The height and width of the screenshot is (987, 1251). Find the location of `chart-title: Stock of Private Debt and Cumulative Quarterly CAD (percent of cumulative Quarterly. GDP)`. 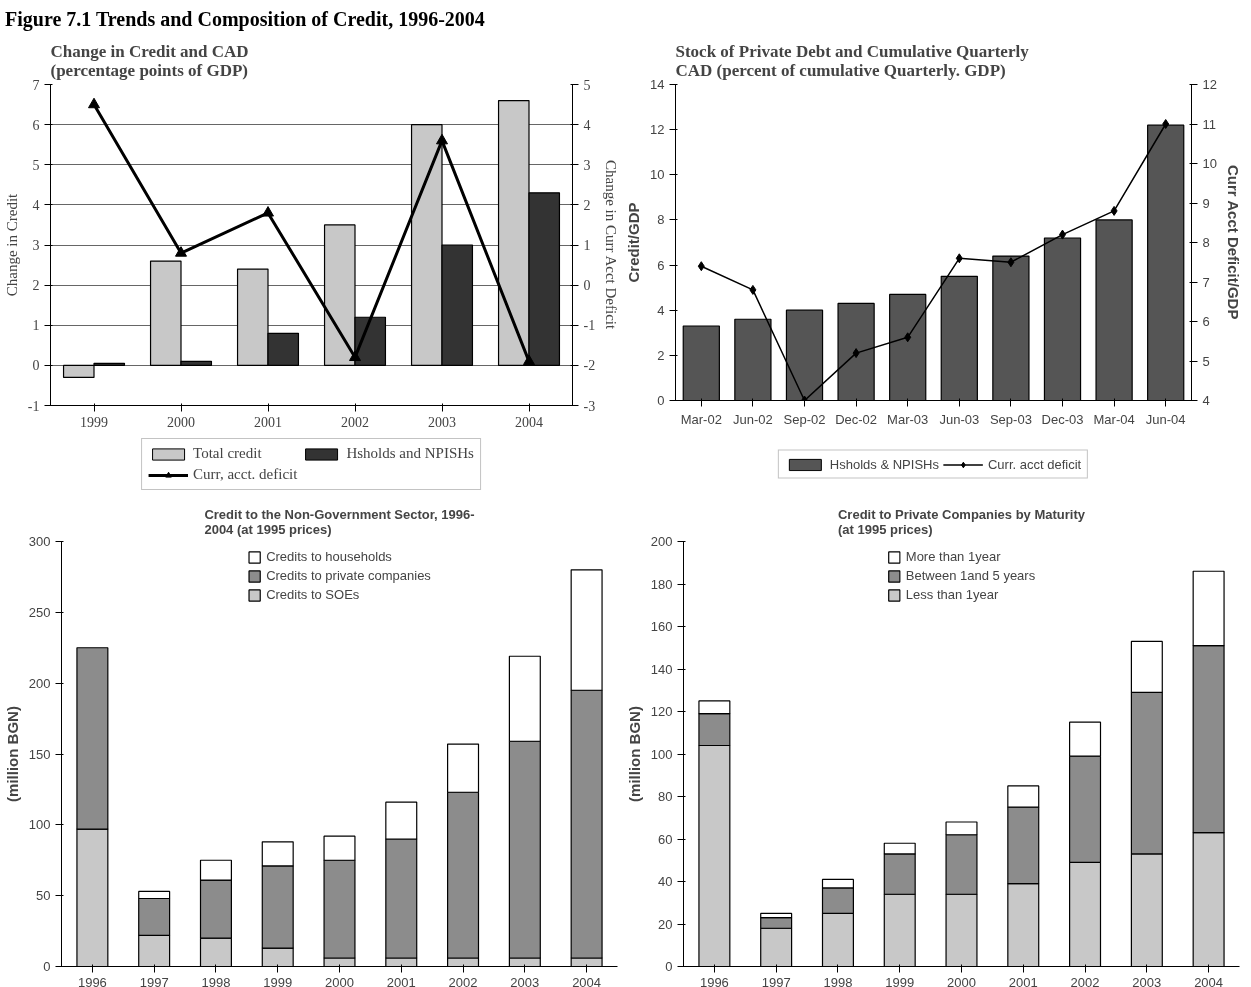

chart-title: Stock of Private Debt and Cumulative Quarterly CAD (percent of cumulative Quarterly. GDP) is located at coordinates (852, 60).